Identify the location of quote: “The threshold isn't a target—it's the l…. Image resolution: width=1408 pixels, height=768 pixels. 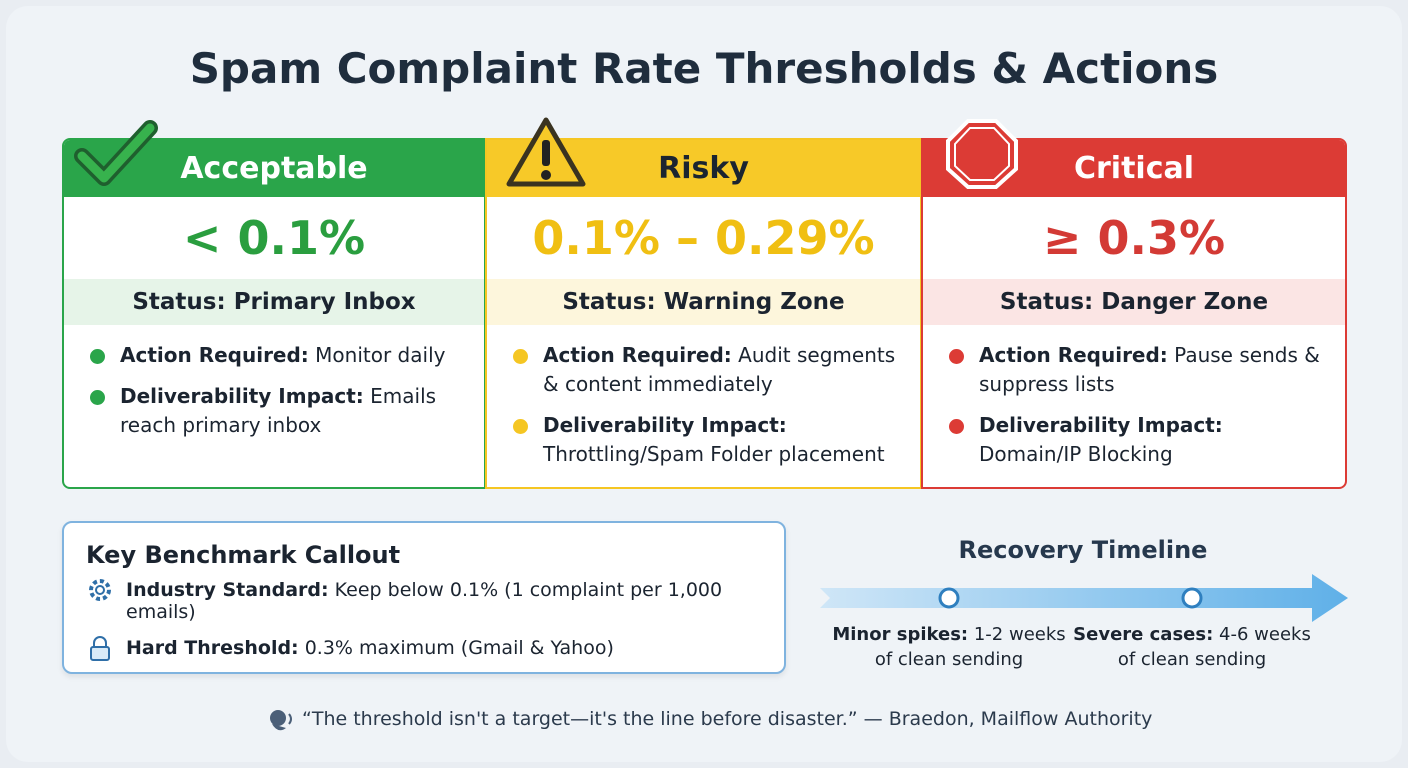
(727, 719).